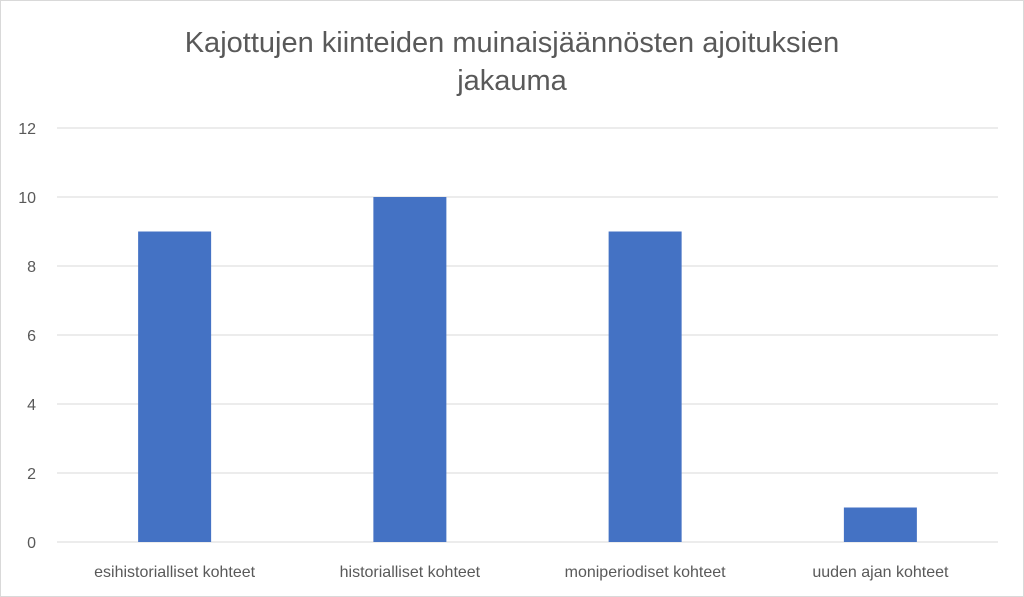  What do you see at coordinates (31, 267) in the screenshot?
I see `y-tick-label: 8` at bounding box center [31, 267].